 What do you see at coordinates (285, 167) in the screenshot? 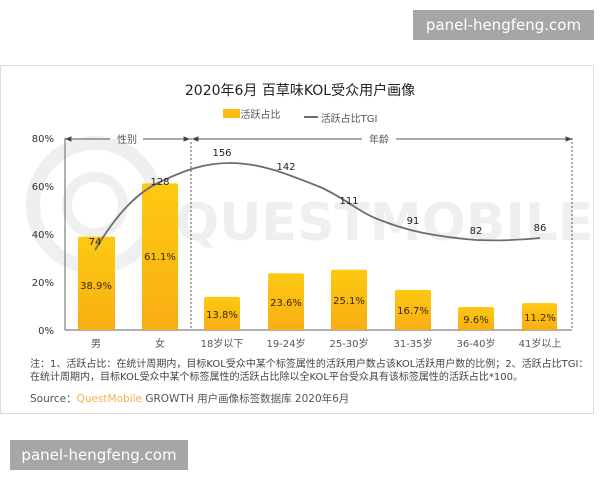
I see `svg-text: 142` at bounding box center [285, 167].